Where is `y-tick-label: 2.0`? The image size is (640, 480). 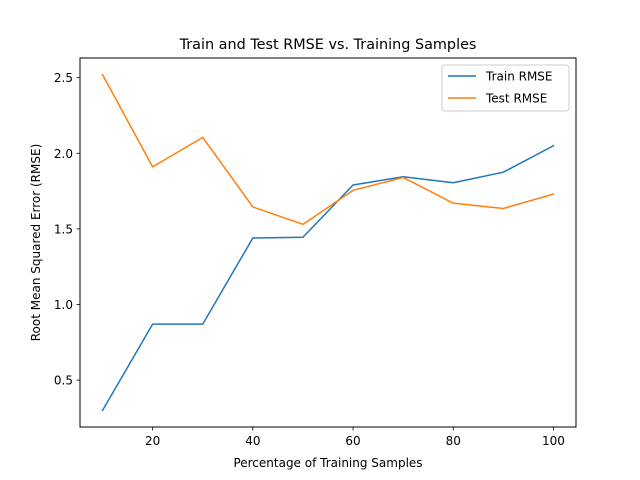
y-tick-label: 2.0 is located at coordinates (63, 154).